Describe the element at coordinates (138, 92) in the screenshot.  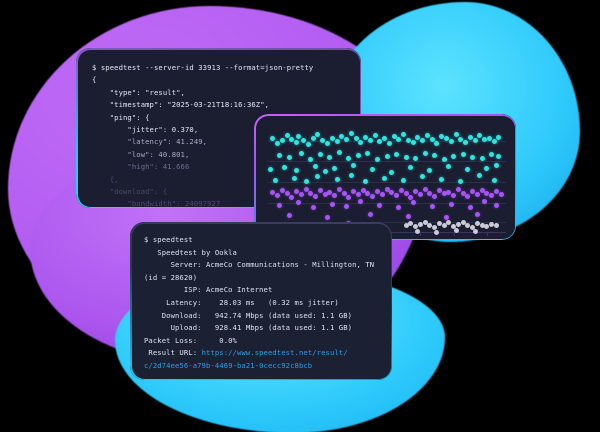
I see `json-line-2: "type": "result",` at that location.